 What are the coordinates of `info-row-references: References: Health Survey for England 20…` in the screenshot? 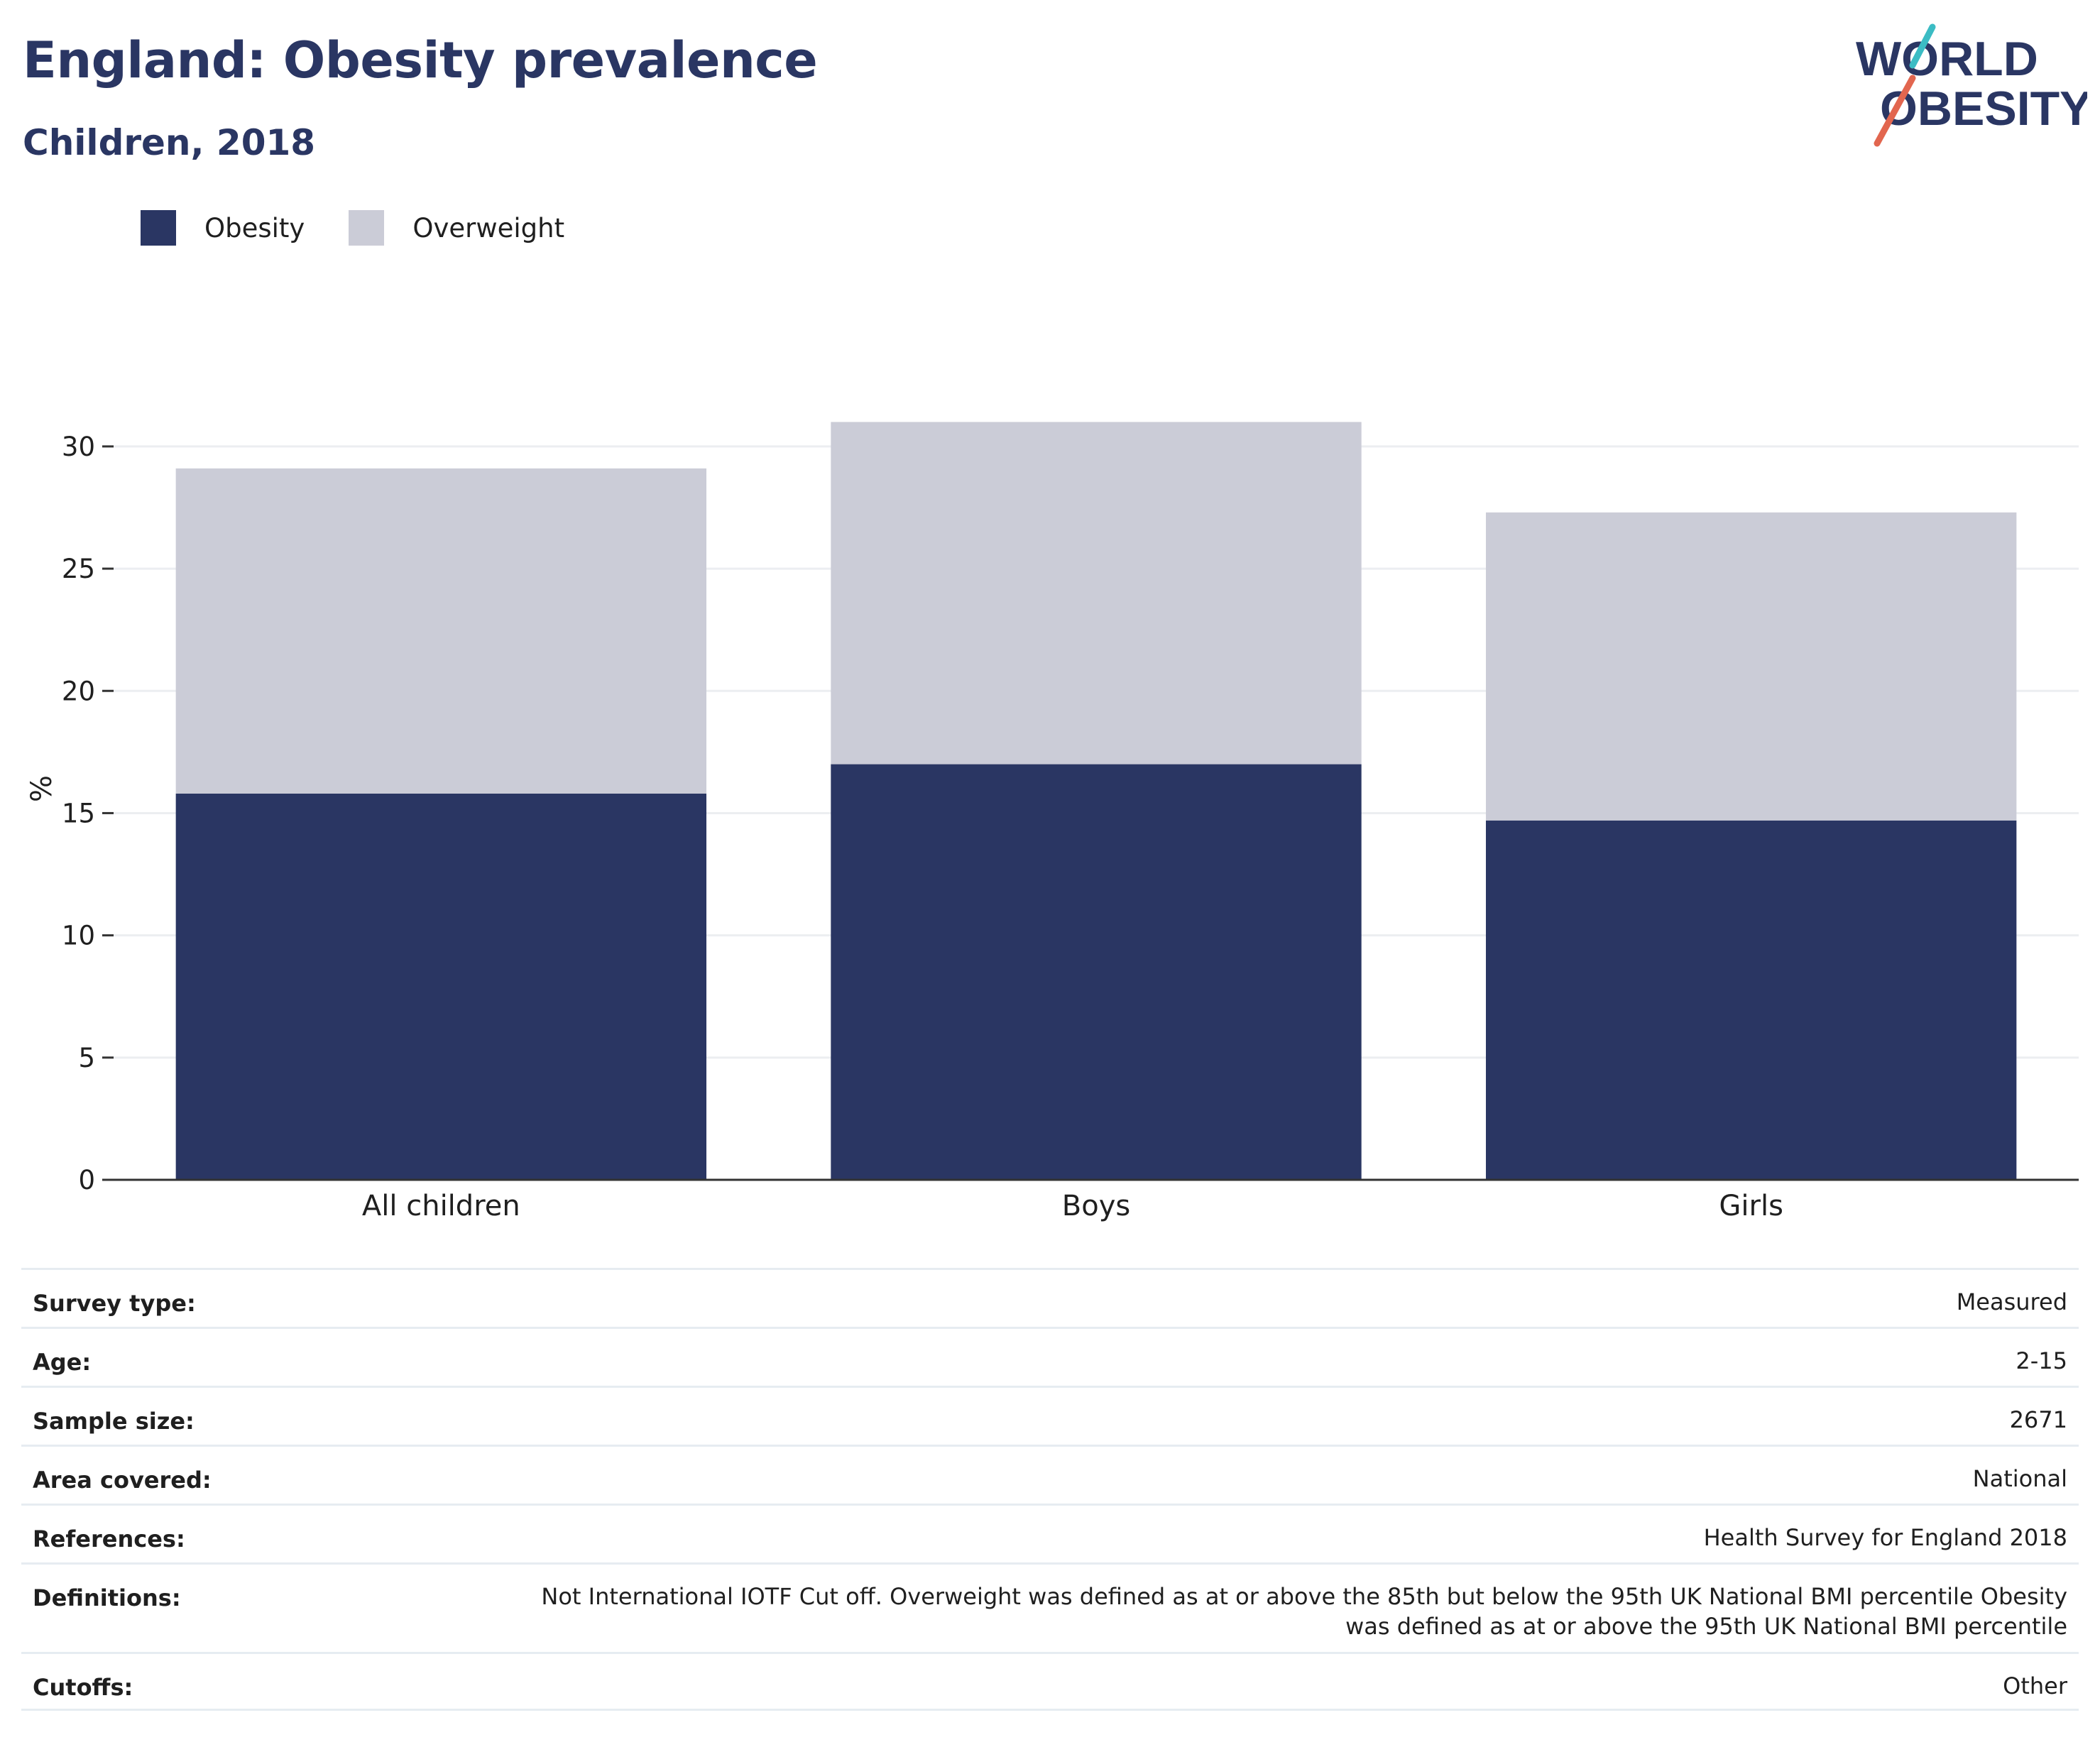 It's located at (1050, 1533).